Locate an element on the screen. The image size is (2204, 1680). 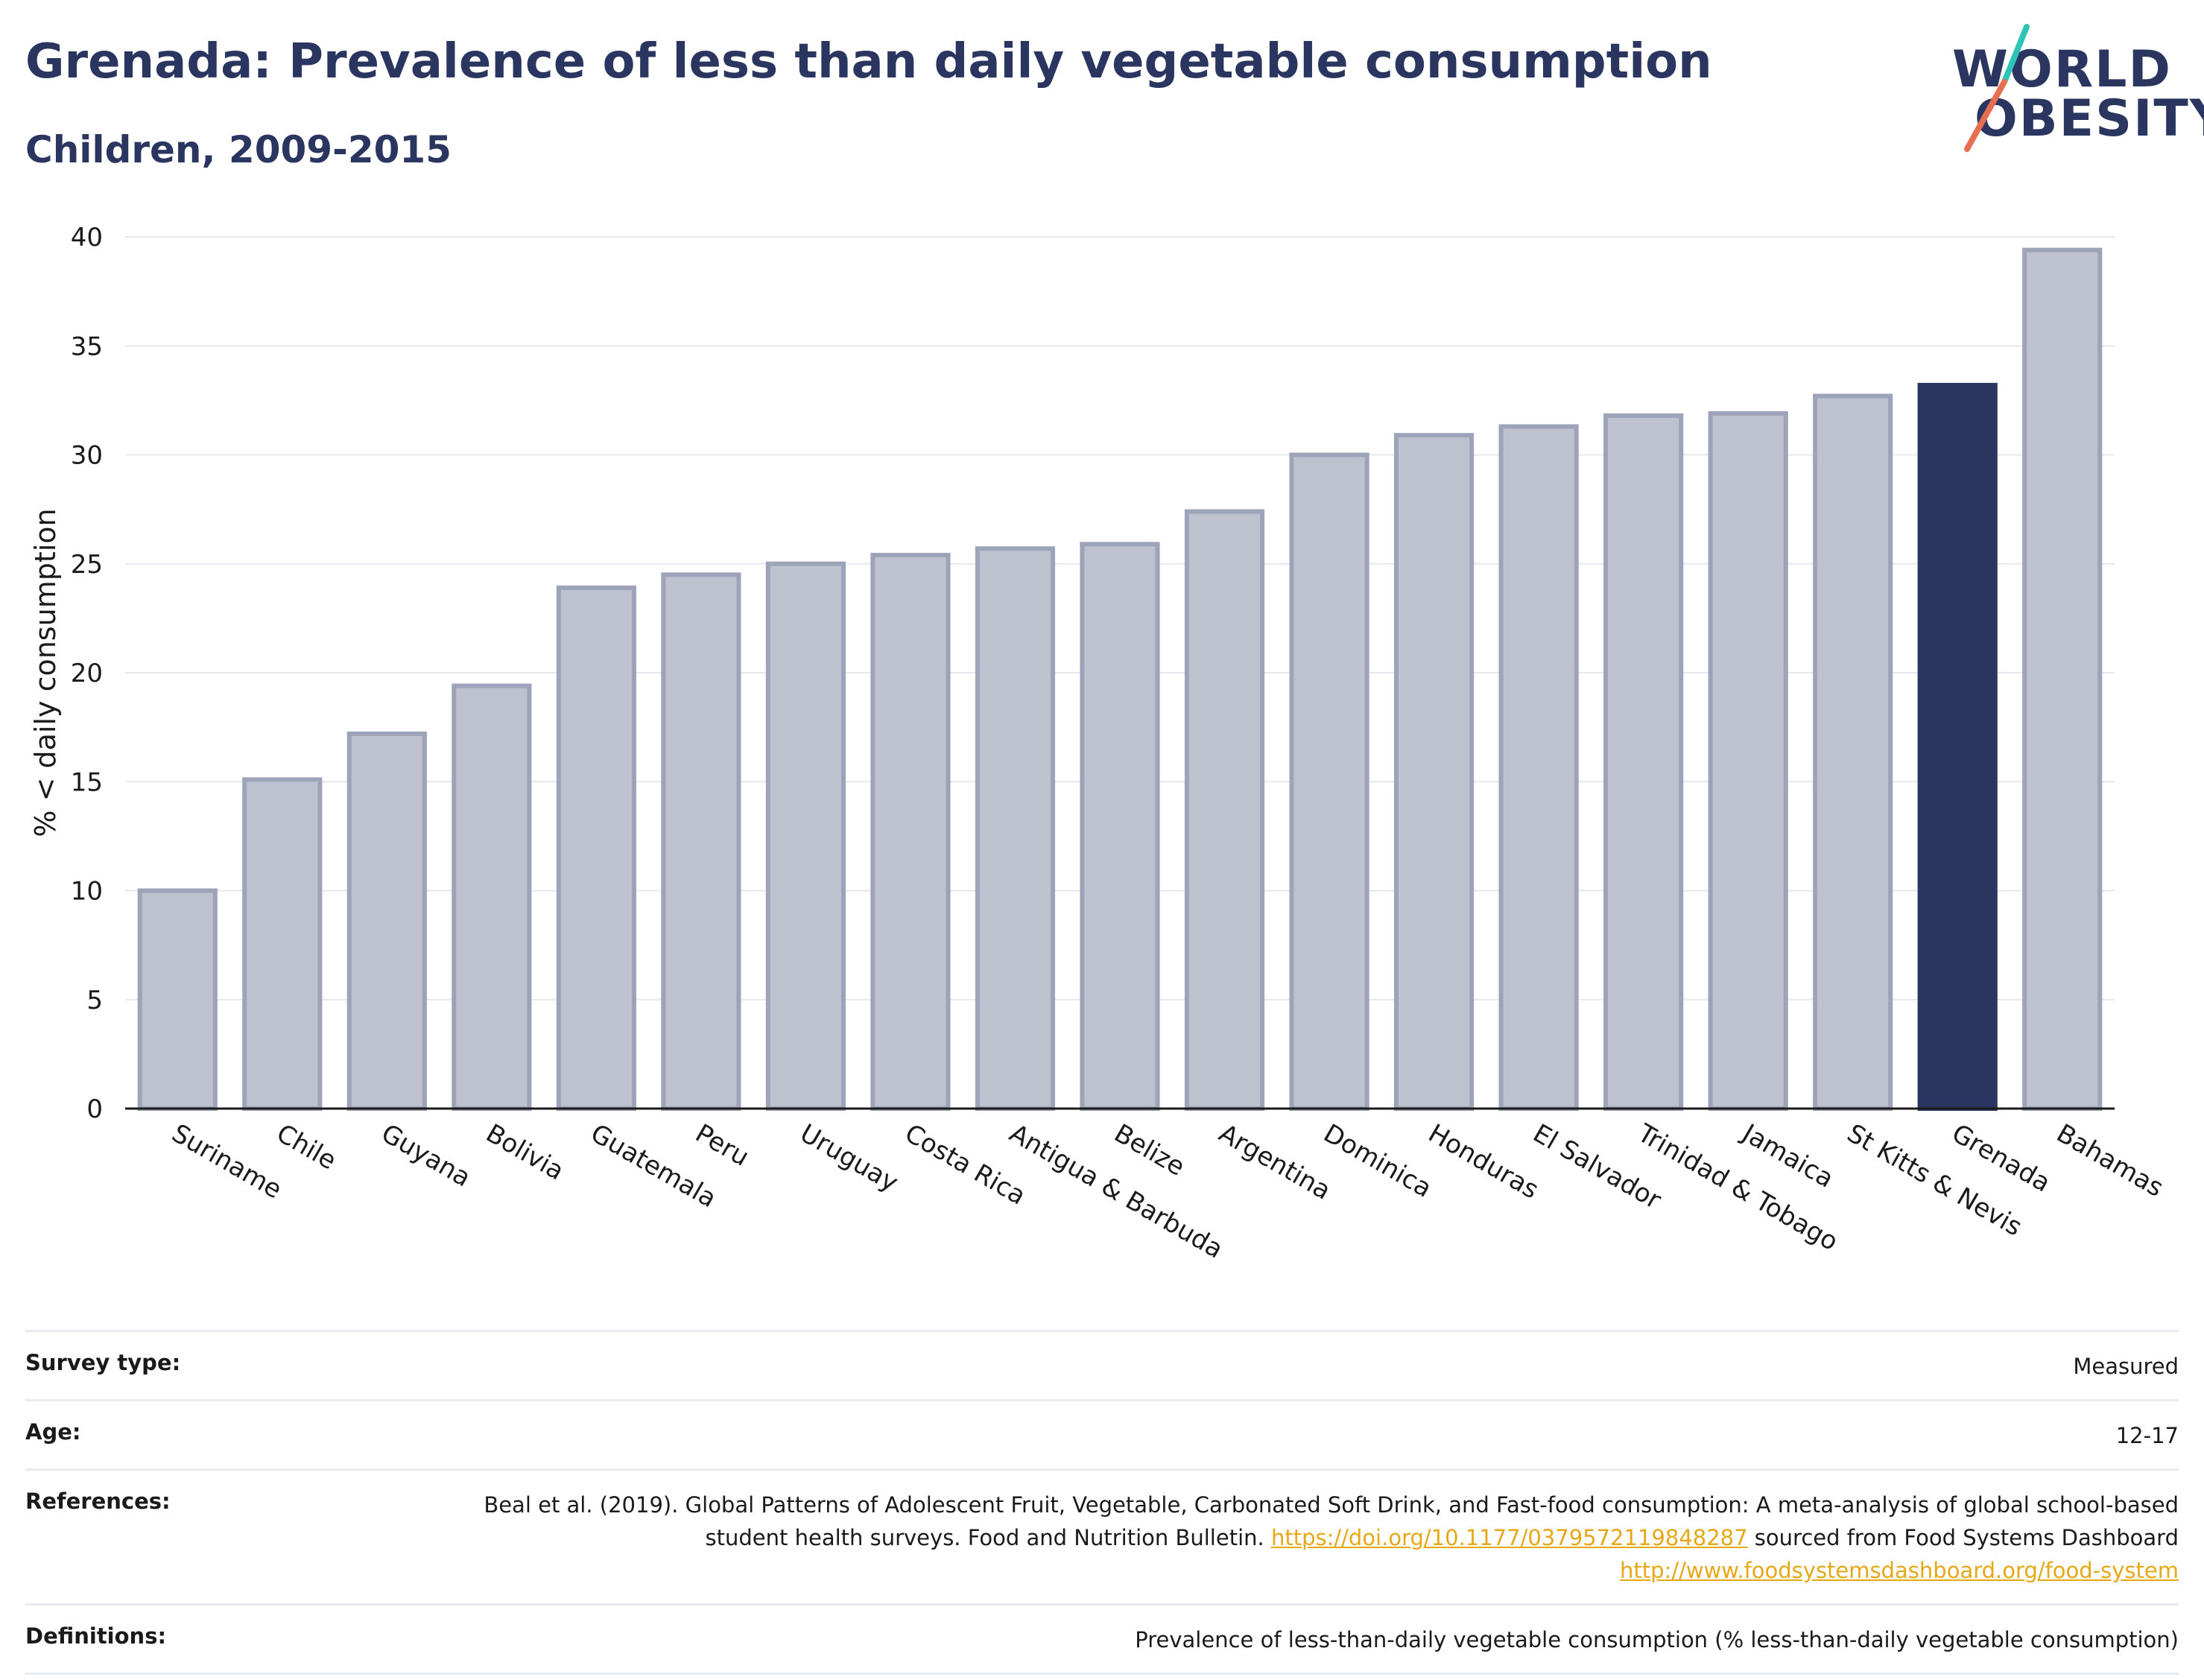
doi-link: https://doi.org/10.1177/0379572119848287 is located at coordinates (1509, 1537).